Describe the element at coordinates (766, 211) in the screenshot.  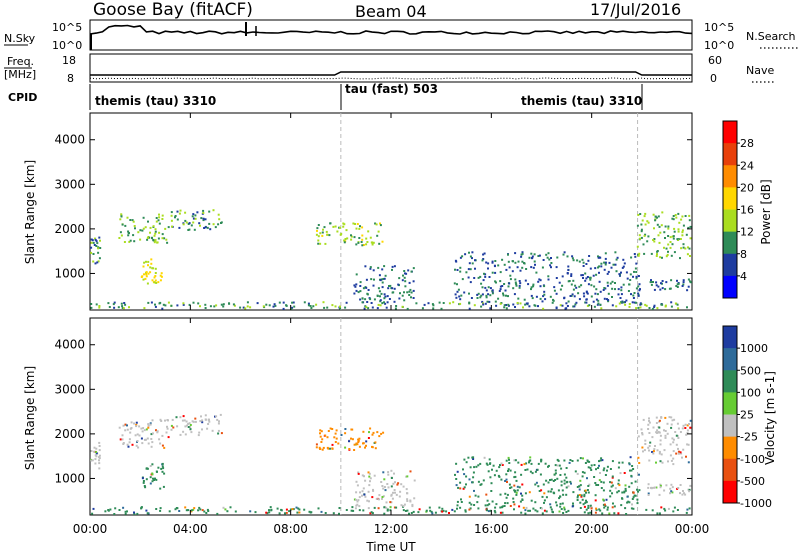
I see `power-colorbar-label: Power [dB]` at that location.